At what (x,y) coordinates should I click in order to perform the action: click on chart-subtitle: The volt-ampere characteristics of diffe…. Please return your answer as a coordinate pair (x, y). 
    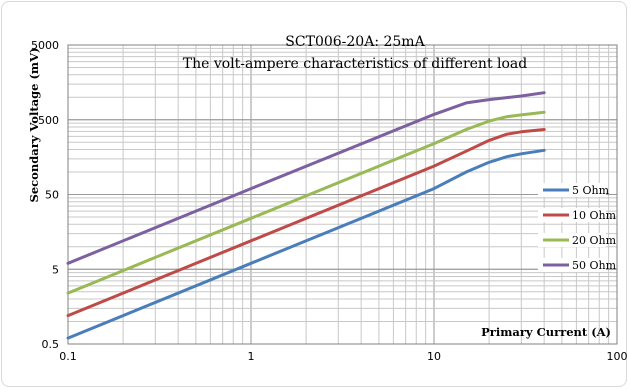
    Looking at the image, I should click on (355, 64).